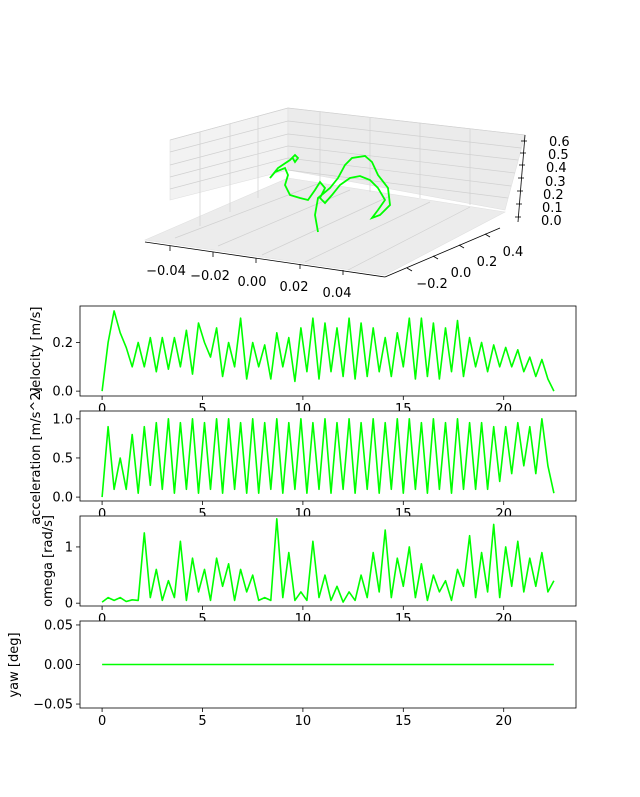 Image resolution: width=640 pixels, height=797 pixels. What do you see at coordinates (69, 604) in the screenshot?
I see `y-tick-label: 0` at bounding box center [69, 604].